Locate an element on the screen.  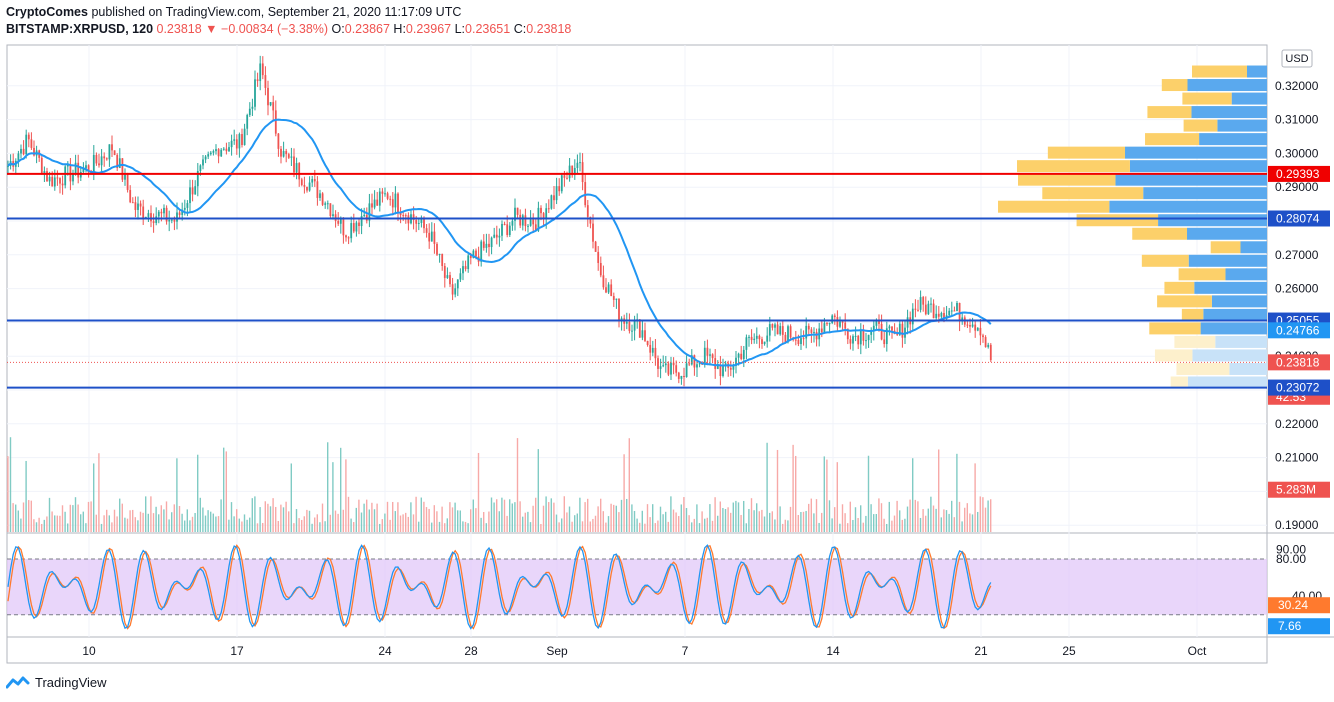
time-tick-label: 21 is located at coordinates (981, 651).